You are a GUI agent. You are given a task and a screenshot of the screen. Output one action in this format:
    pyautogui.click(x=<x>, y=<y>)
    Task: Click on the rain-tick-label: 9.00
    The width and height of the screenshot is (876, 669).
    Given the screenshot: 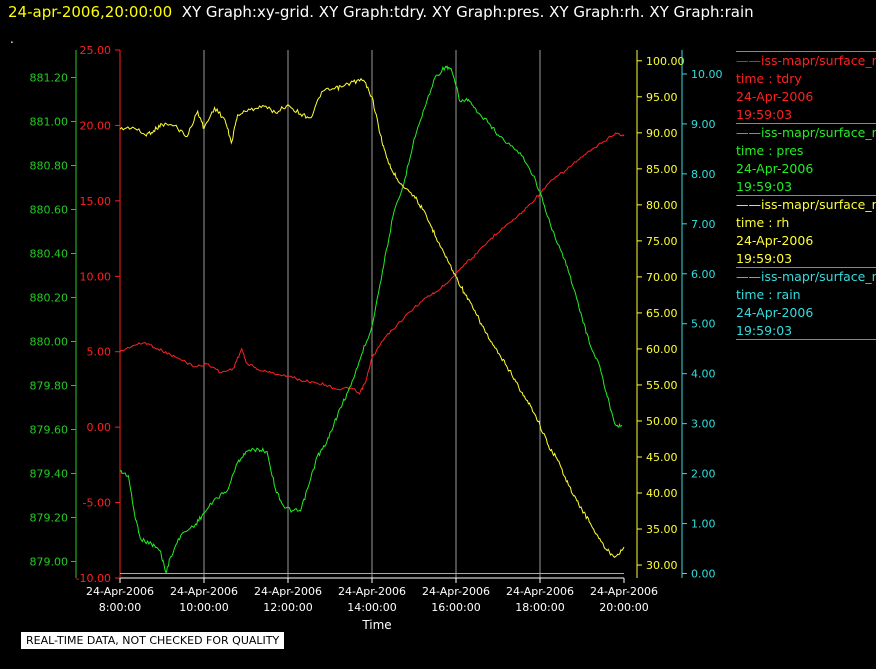 What is the action you would take?
    pyautogui.click(x=703, y=124)
    